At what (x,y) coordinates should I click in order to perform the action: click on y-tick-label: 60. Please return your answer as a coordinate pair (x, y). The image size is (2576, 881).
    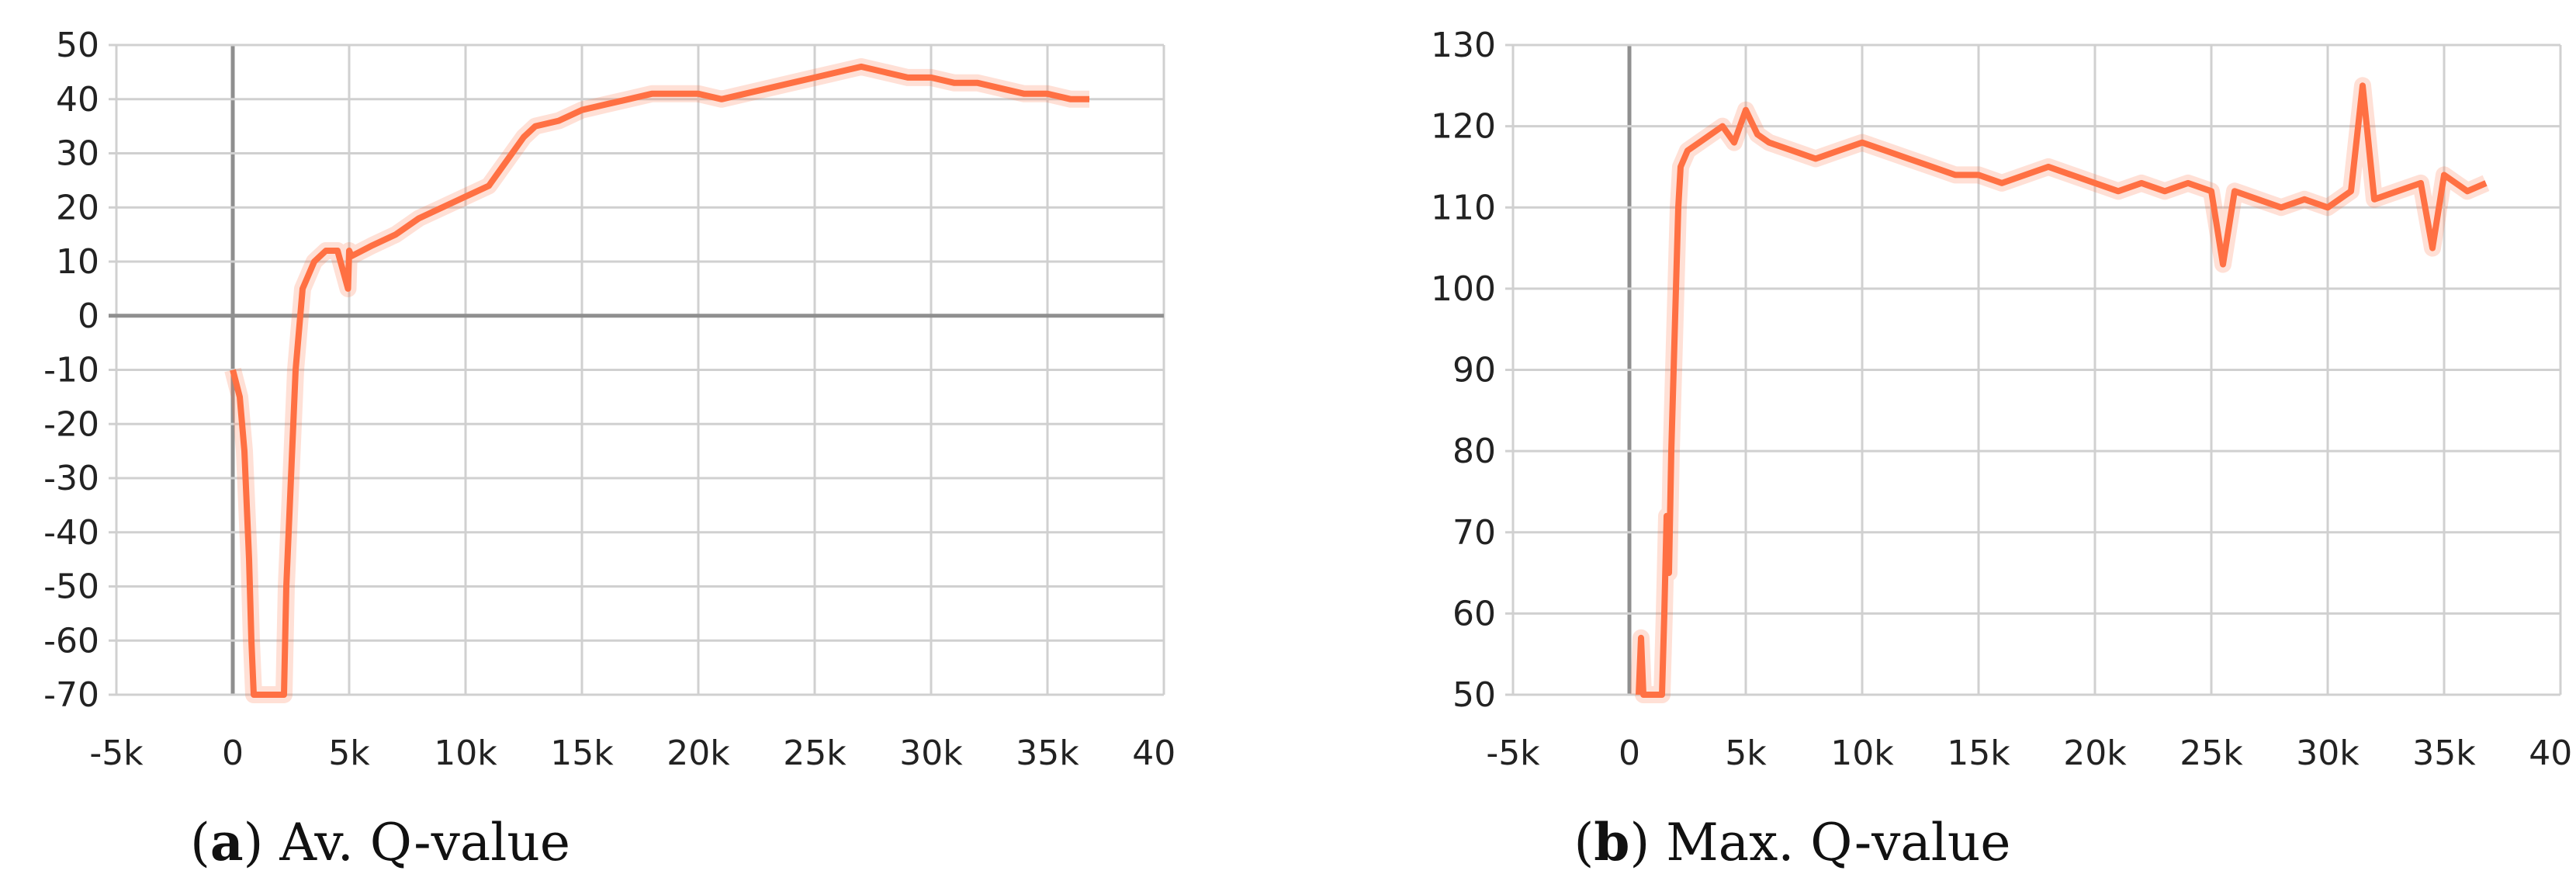
    Looking at the image, I should click on (1474, 613).